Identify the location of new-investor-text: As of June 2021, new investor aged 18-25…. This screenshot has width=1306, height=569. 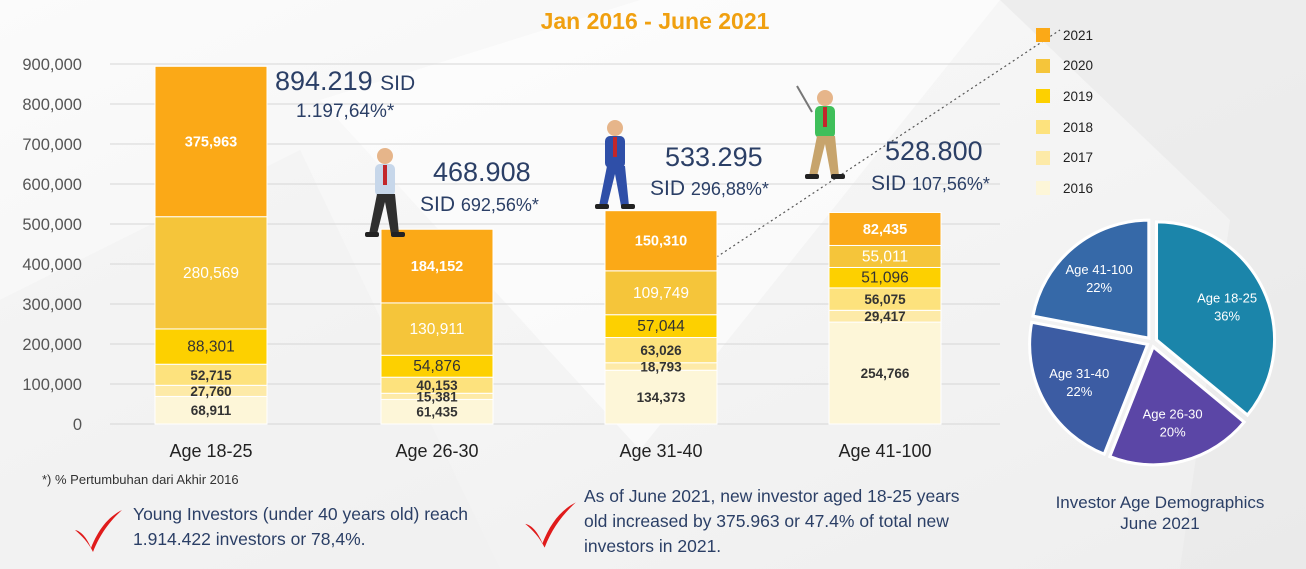
(772, 521).